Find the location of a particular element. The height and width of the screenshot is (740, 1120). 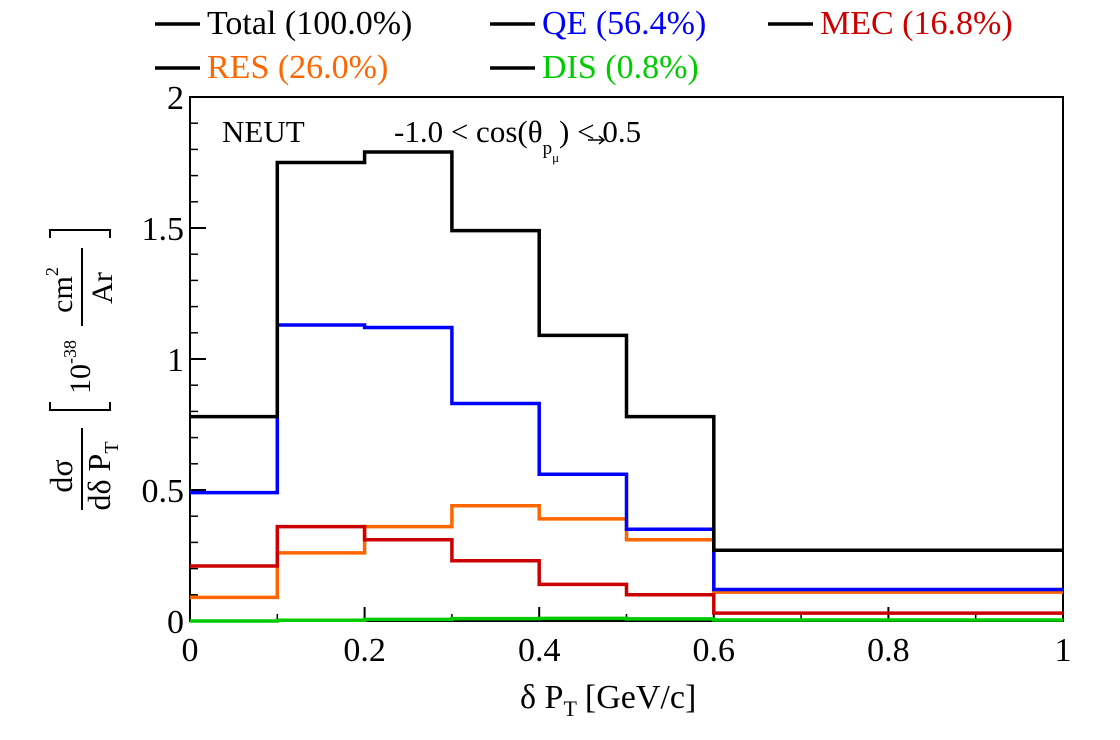

x-axis-title-unit: [GeV/c] is located at coordinates (640, 697).